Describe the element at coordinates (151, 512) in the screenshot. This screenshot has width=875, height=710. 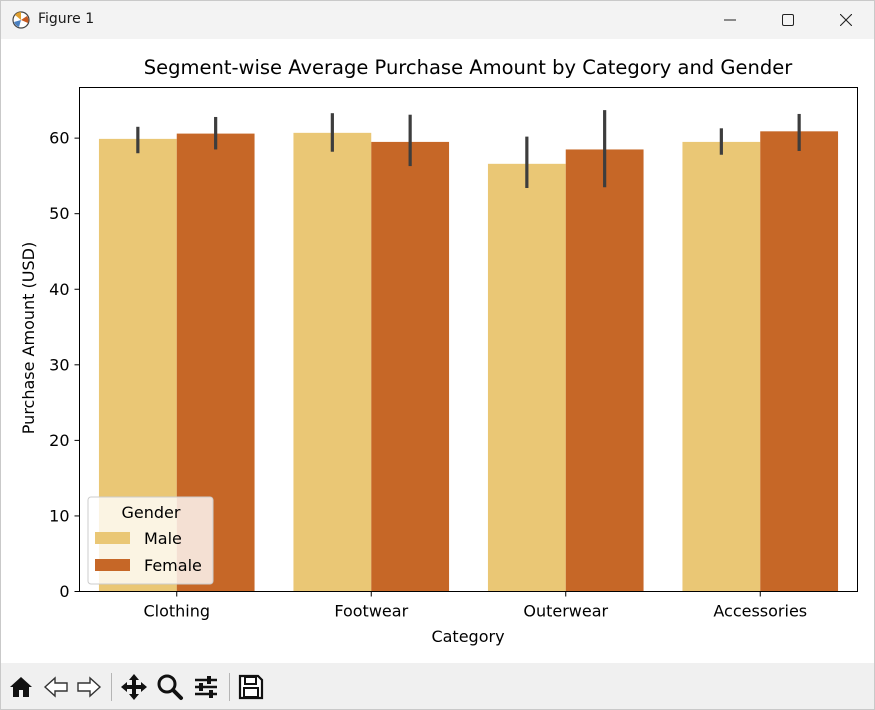
I see `legend-title: Gender` at that location.